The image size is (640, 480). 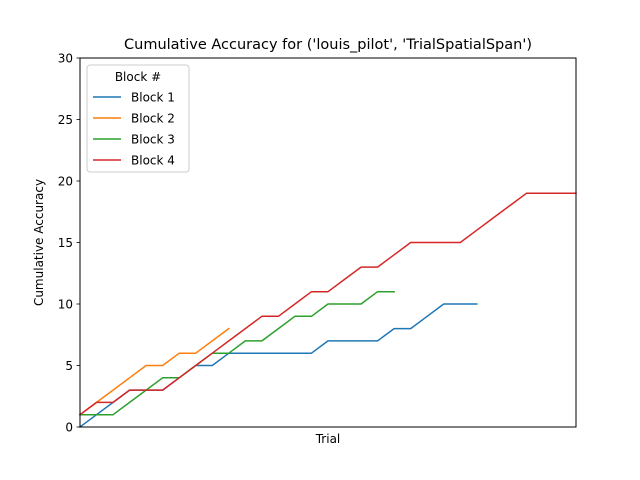 I want to click on legend-label-block-1: Block 1, so click(x=153, y=97).